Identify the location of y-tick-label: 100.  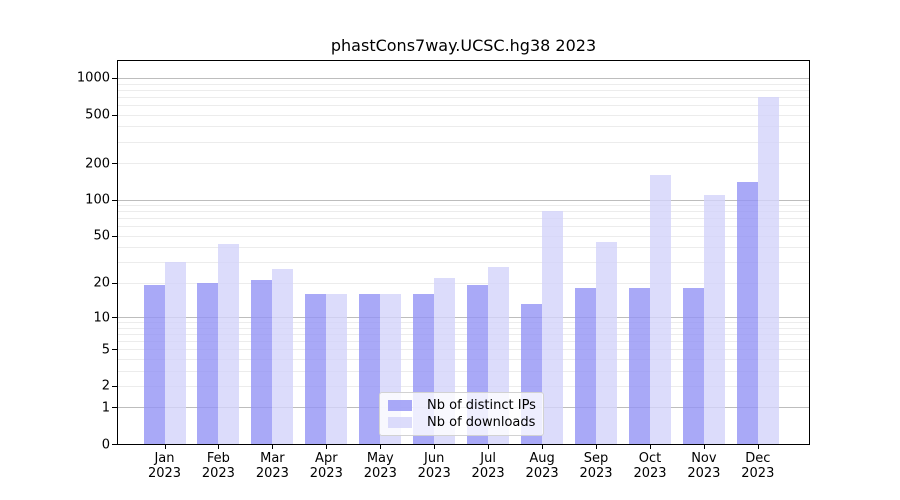
(97, 200).